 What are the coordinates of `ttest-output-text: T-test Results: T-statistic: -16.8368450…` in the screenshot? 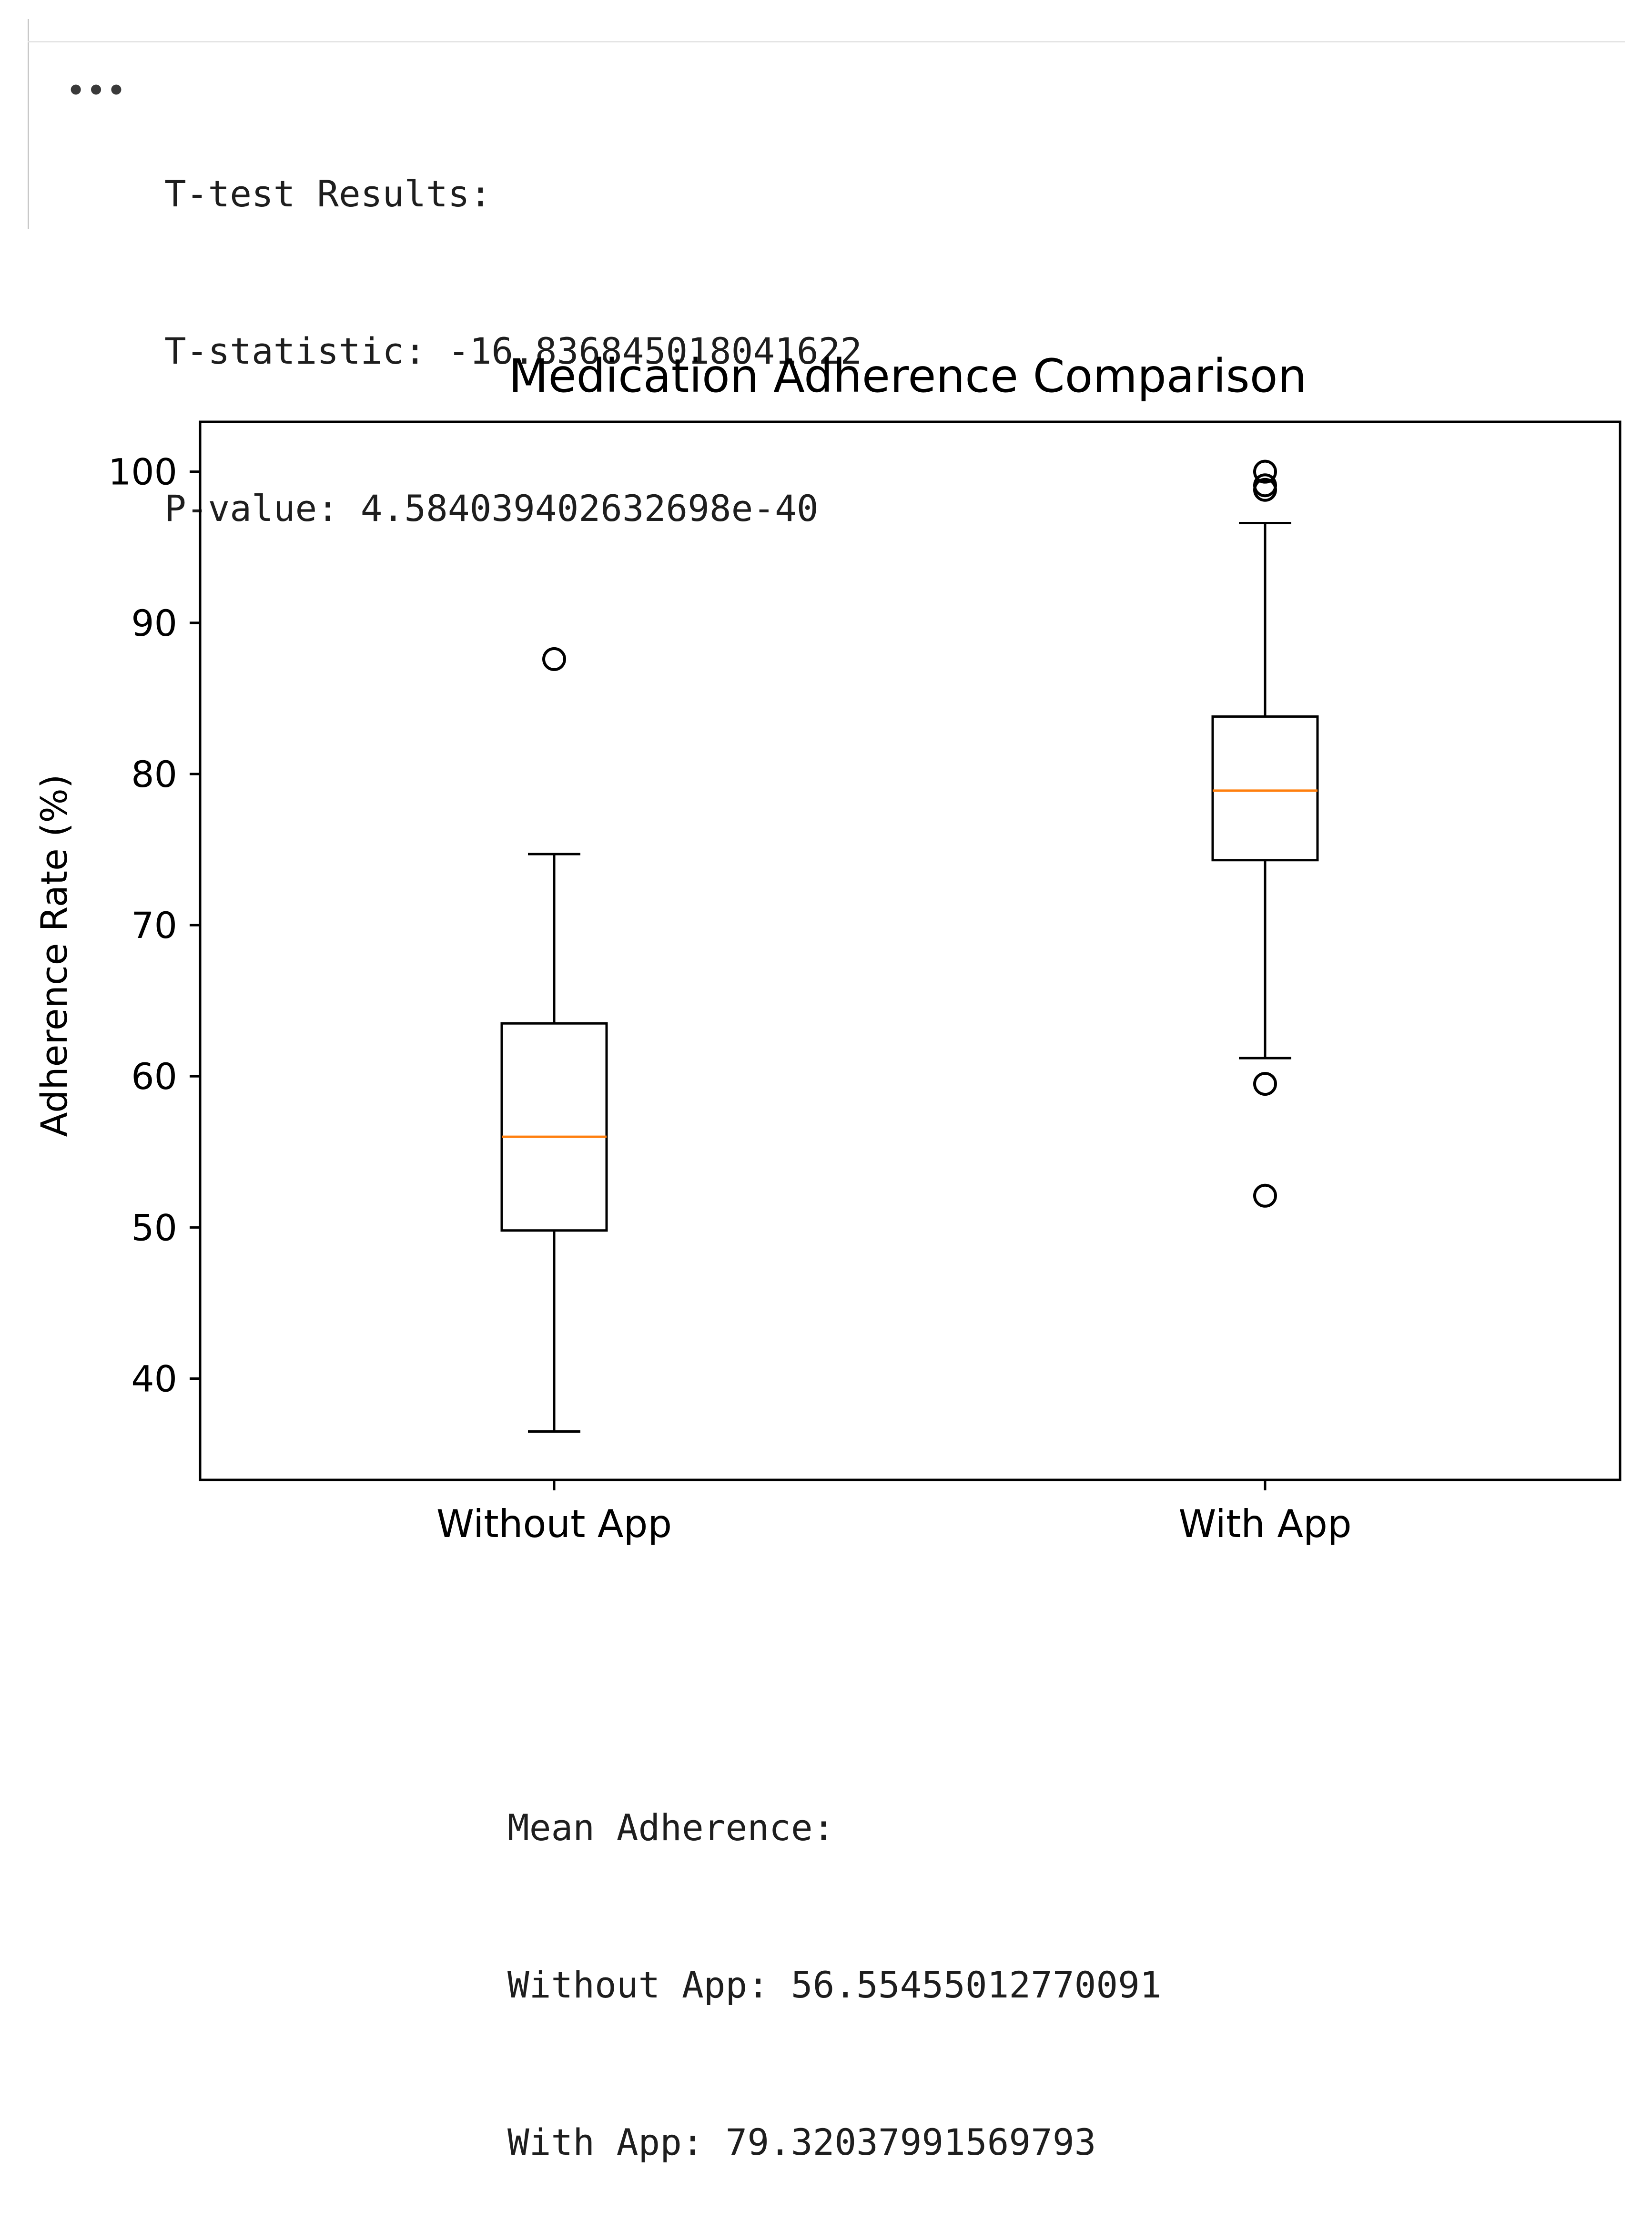 It's located at (513, 325).